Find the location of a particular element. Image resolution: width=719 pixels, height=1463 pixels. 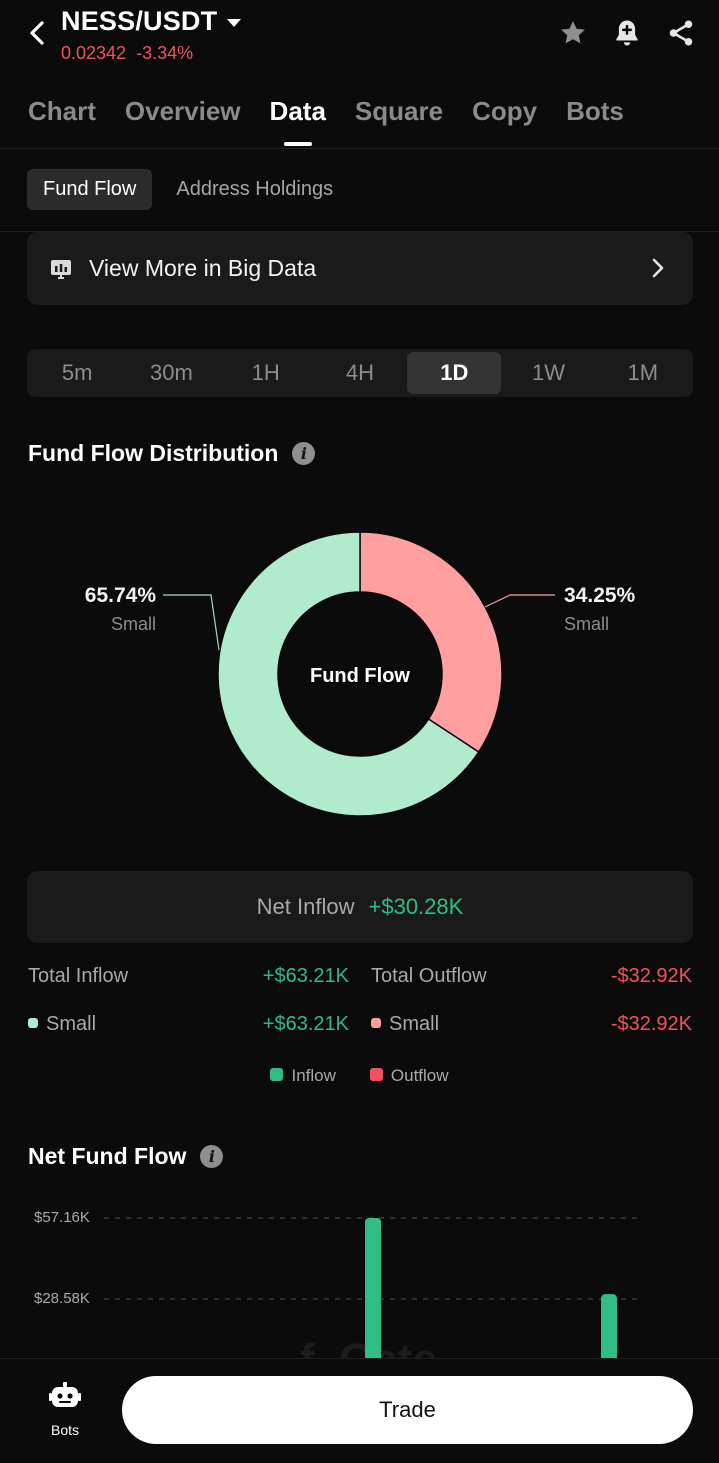

range-1h: 1H is located at coordinates (265, 372).